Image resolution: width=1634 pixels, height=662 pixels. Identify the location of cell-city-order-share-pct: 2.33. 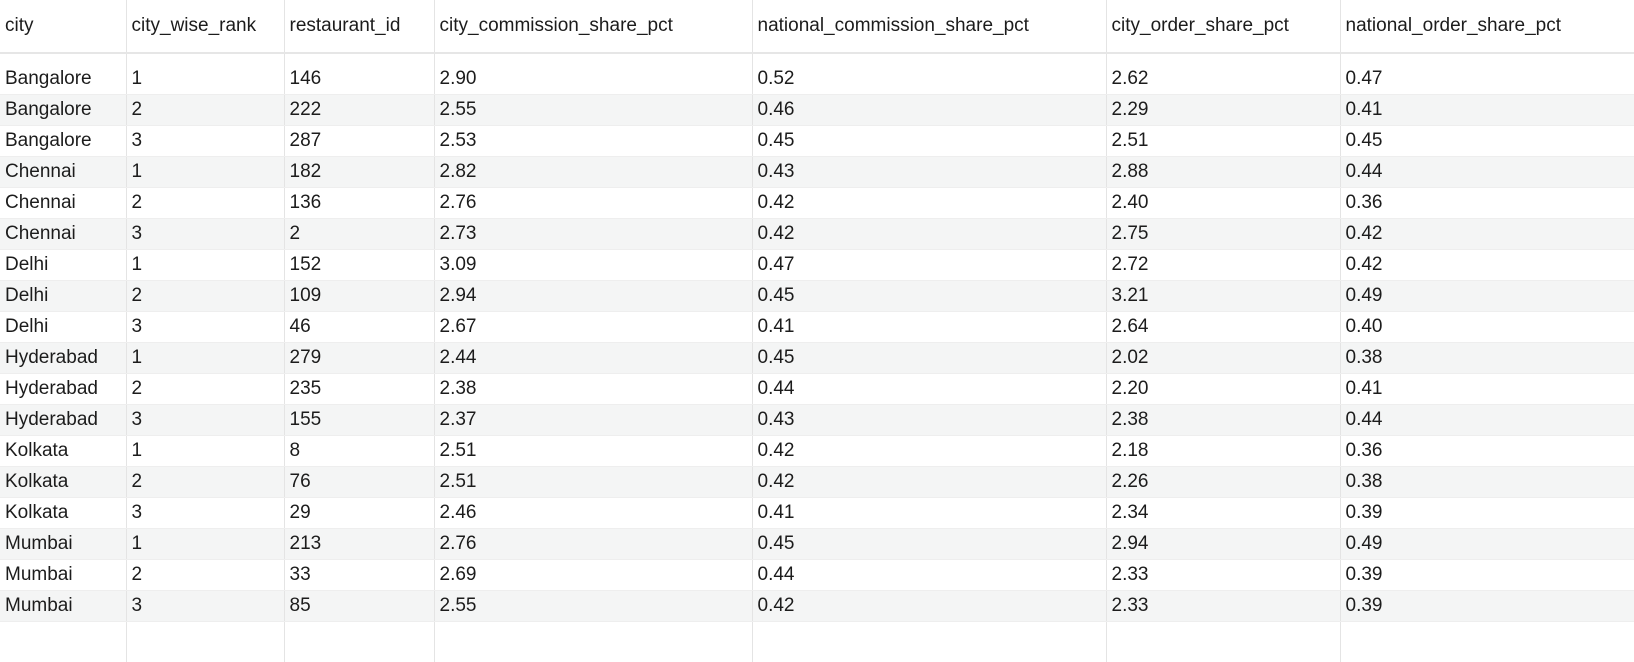
(1223, 575).